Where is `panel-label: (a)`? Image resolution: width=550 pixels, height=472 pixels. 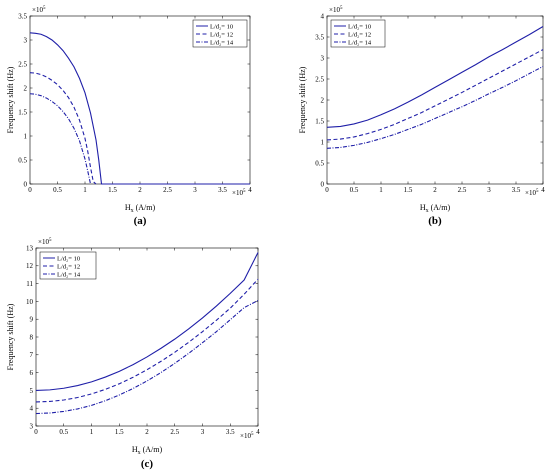
panel-label: (a) is located at coordinates (140, 221).